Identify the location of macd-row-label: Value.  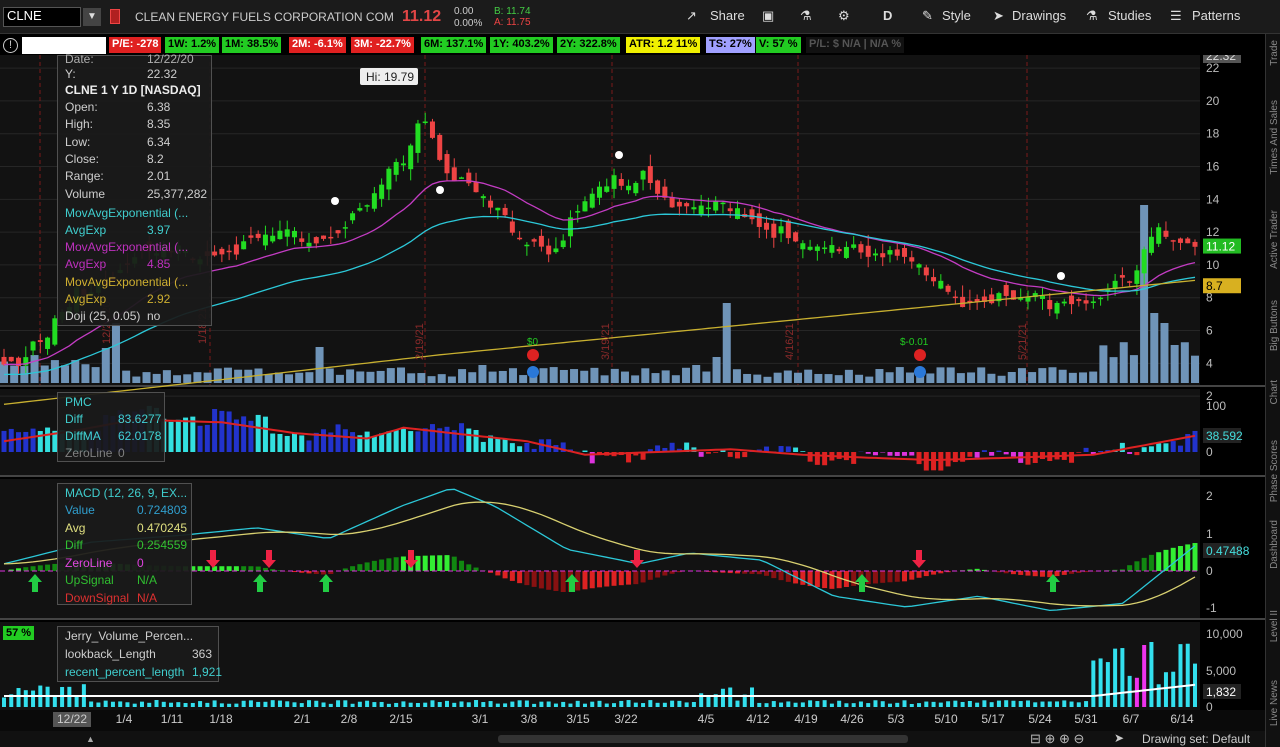
(80, 510).